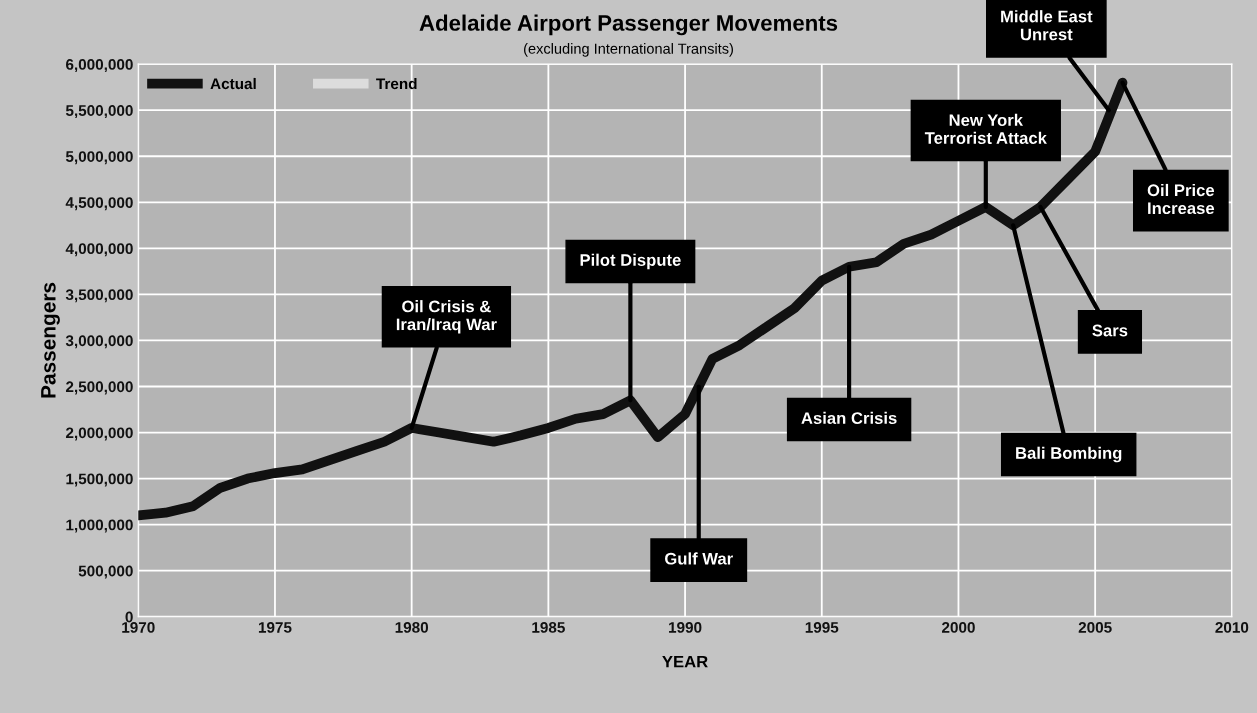  I want to click on annotation: Pilot Dispute, so click(630, 261).